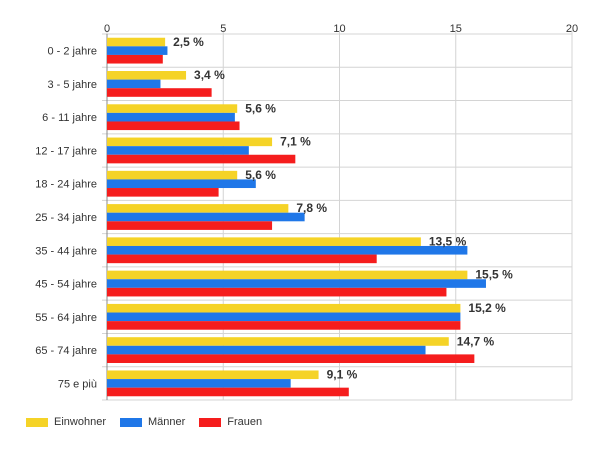 This screenshot has height=450, width=600. Describe the element at coordinates (66, 351) in the screenshot. I see `category-label: 65 - 74 jahre` at that location.